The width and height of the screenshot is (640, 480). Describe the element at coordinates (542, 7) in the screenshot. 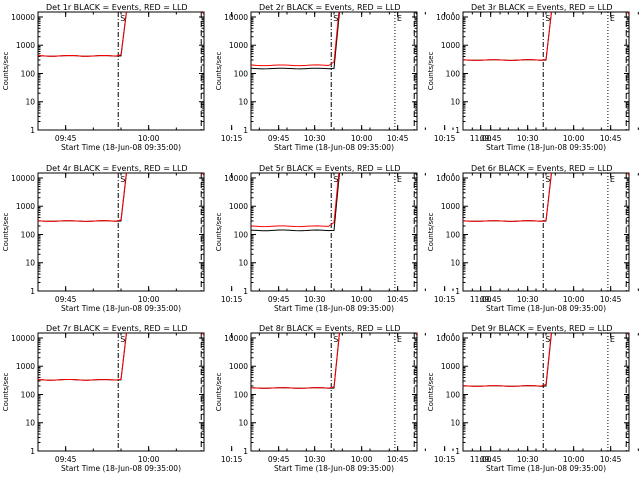

I see `panel-title: Det 3r BLACK = Events, RED = LLD` at that location.